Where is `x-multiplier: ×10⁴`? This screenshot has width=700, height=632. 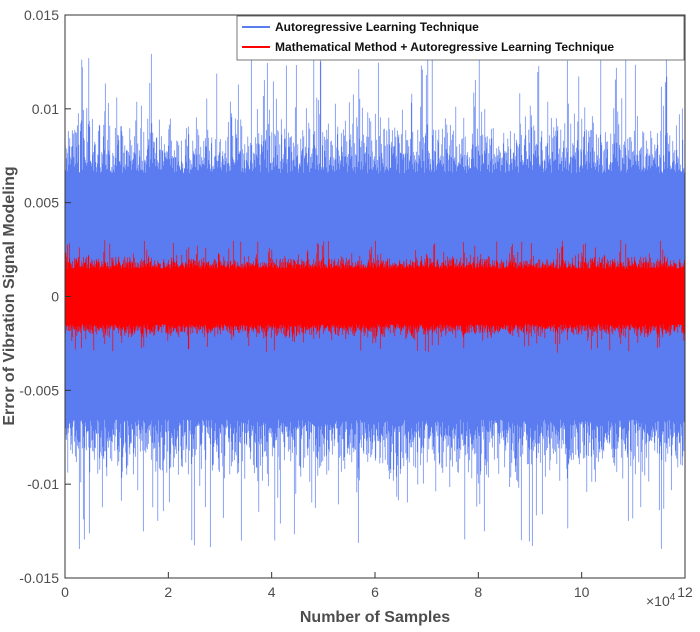 x-multiplier: ×10⁴ is located at coordinates (661, 600).